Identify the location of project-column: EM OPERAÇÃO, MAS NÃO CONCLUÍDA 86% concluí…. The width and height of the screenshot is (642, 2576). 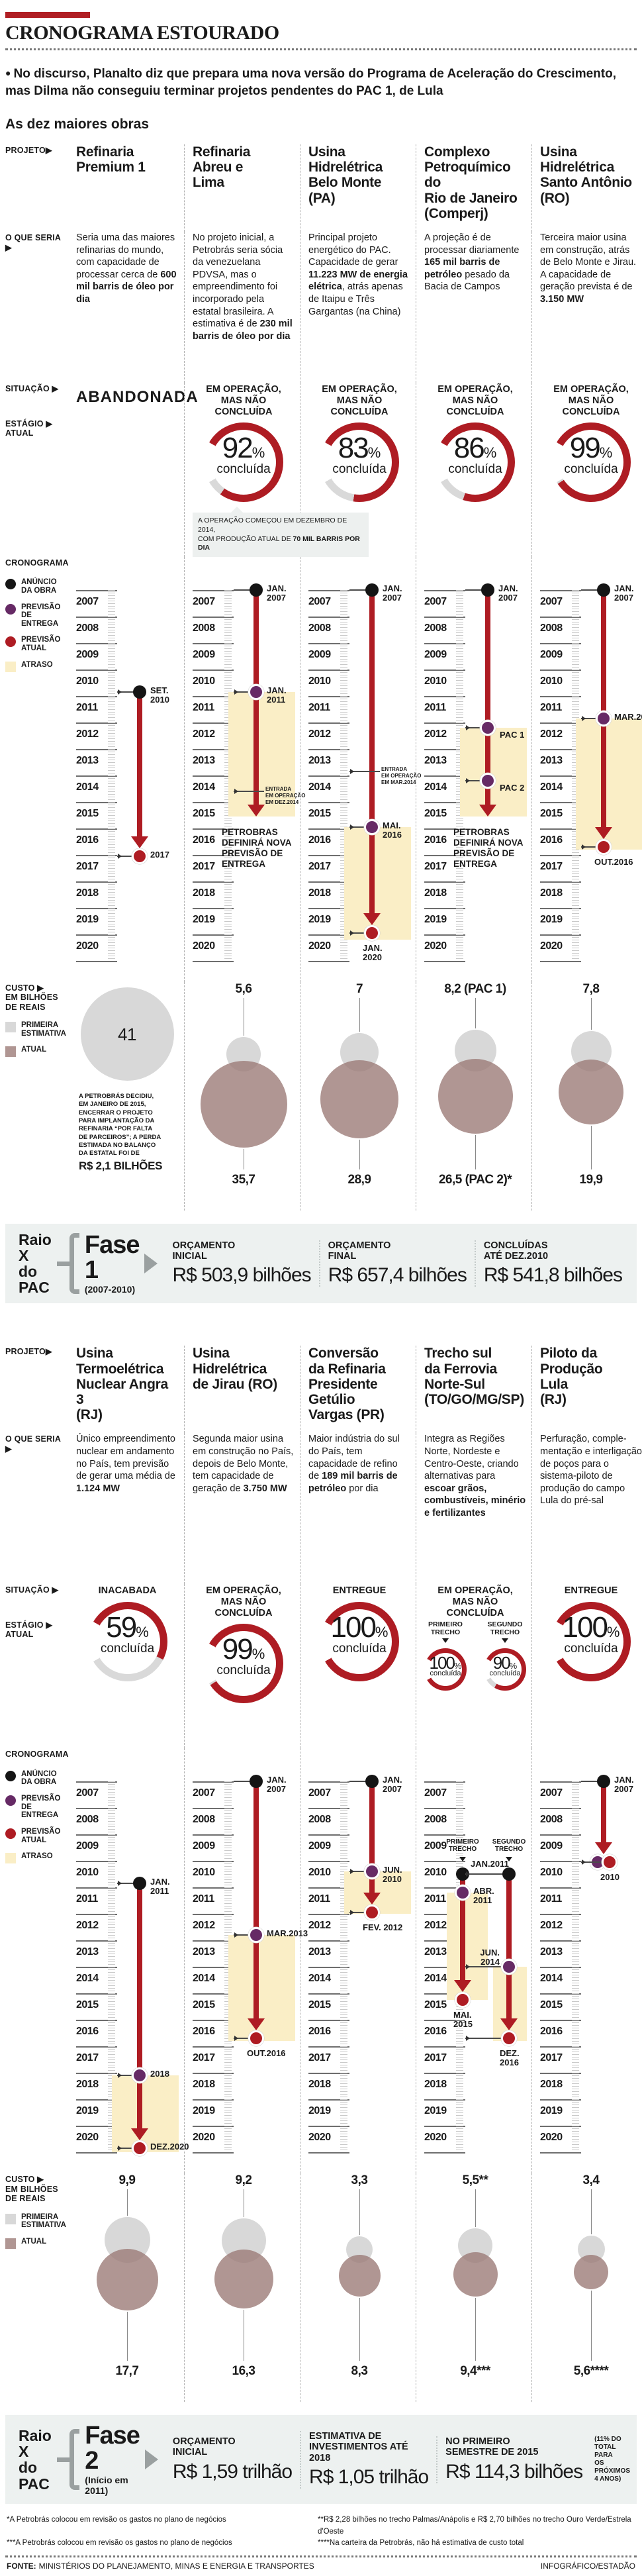
(473, 470).